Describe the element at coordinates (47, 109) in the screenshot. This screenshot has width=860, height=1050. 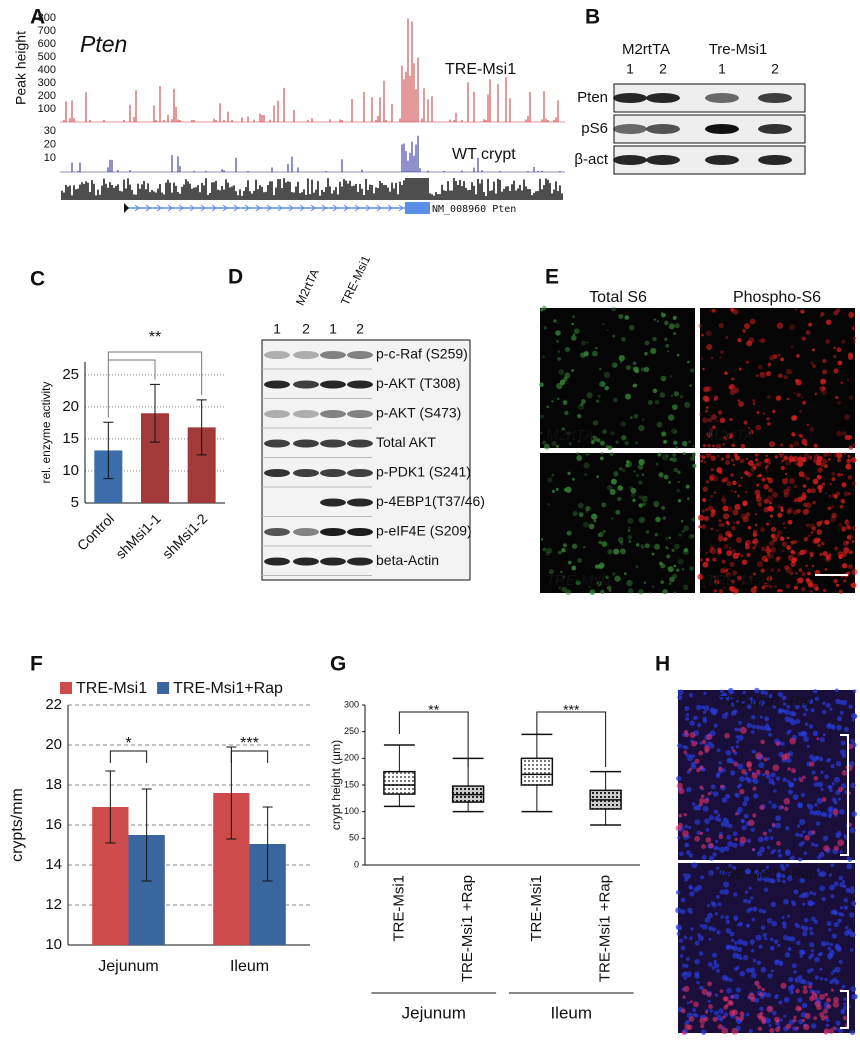
I see `tick-label: 100` at that location.